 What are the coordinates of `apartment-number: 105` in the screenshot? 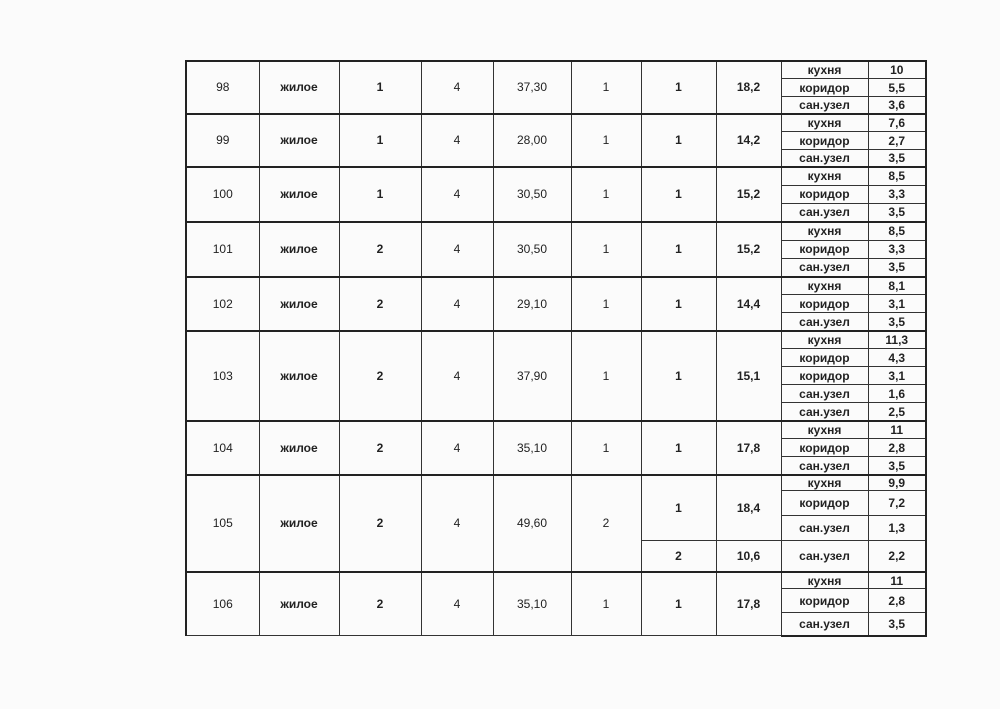 It's located at (222, 523).